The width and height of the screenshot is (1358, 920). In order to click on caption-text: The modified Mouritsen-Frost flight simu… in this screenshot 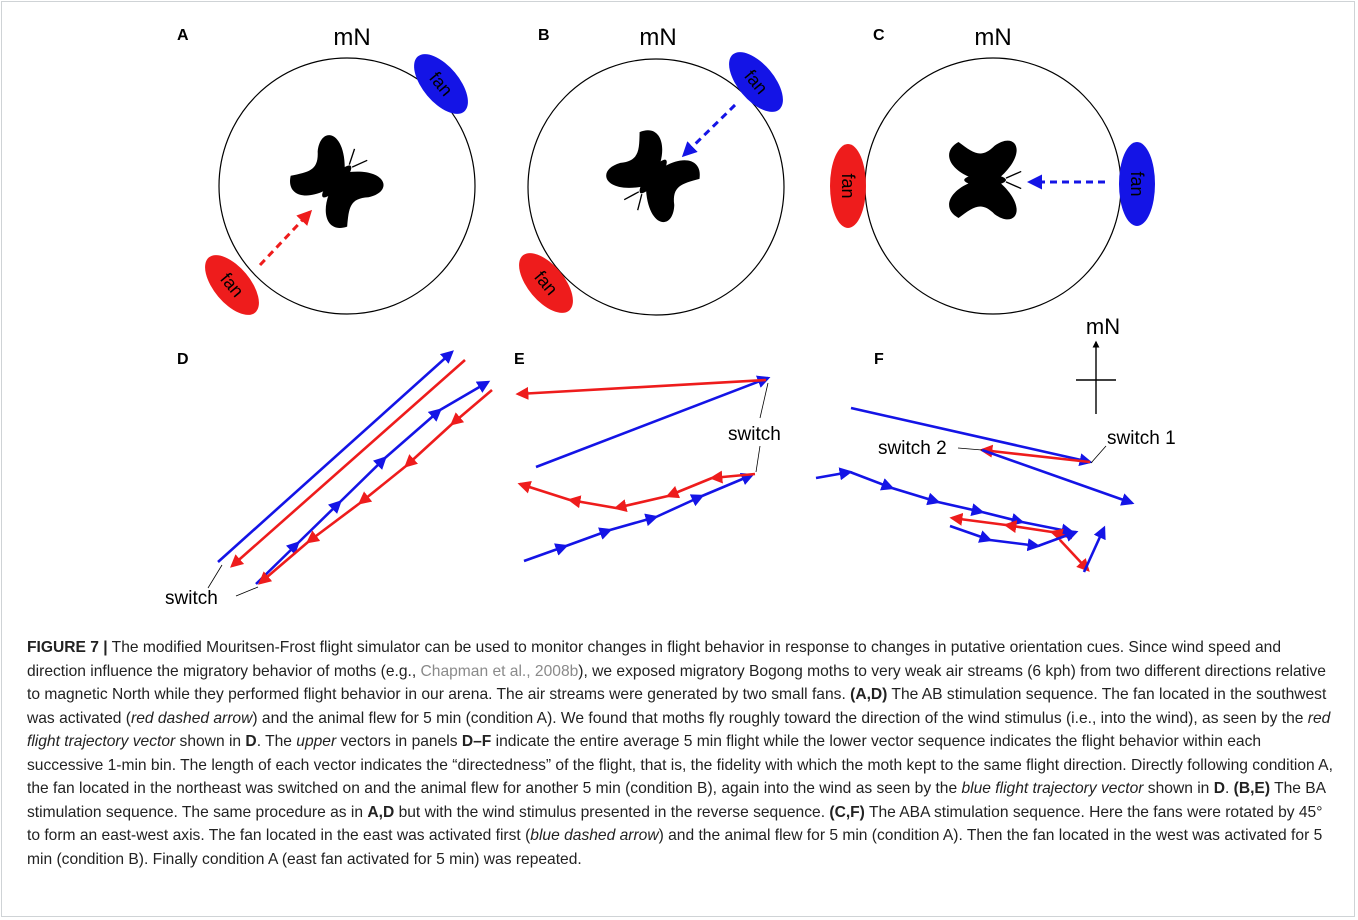, I will do `click(654, 659)`.